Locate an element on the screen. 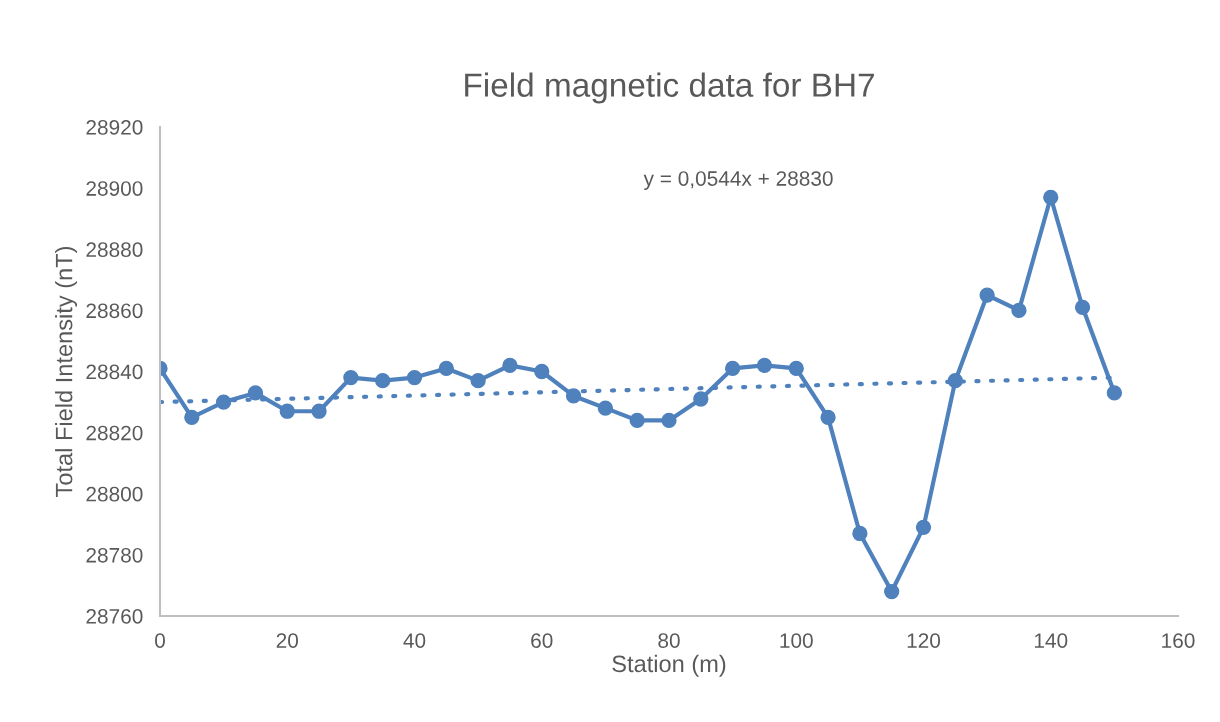  x-tick-label: 40 is located at coordinates (414, 640).